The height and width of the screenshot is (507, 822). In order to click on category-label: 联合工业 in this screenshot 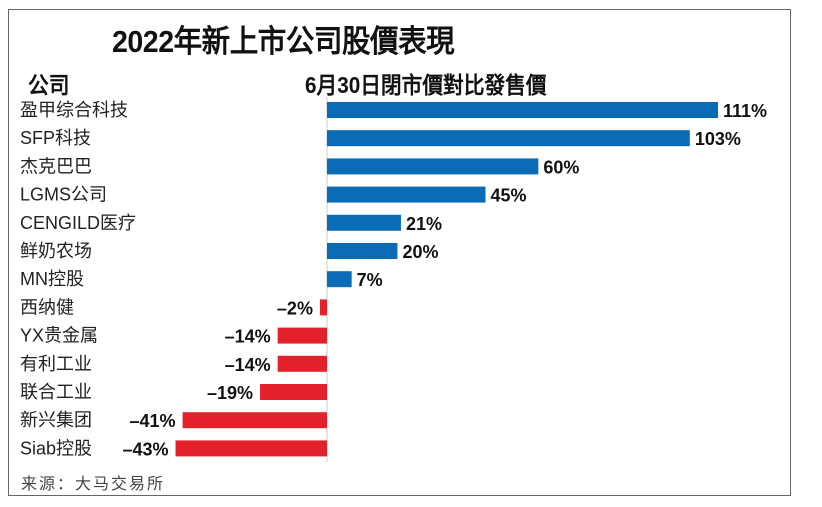, I will do `click(56, 392)`.